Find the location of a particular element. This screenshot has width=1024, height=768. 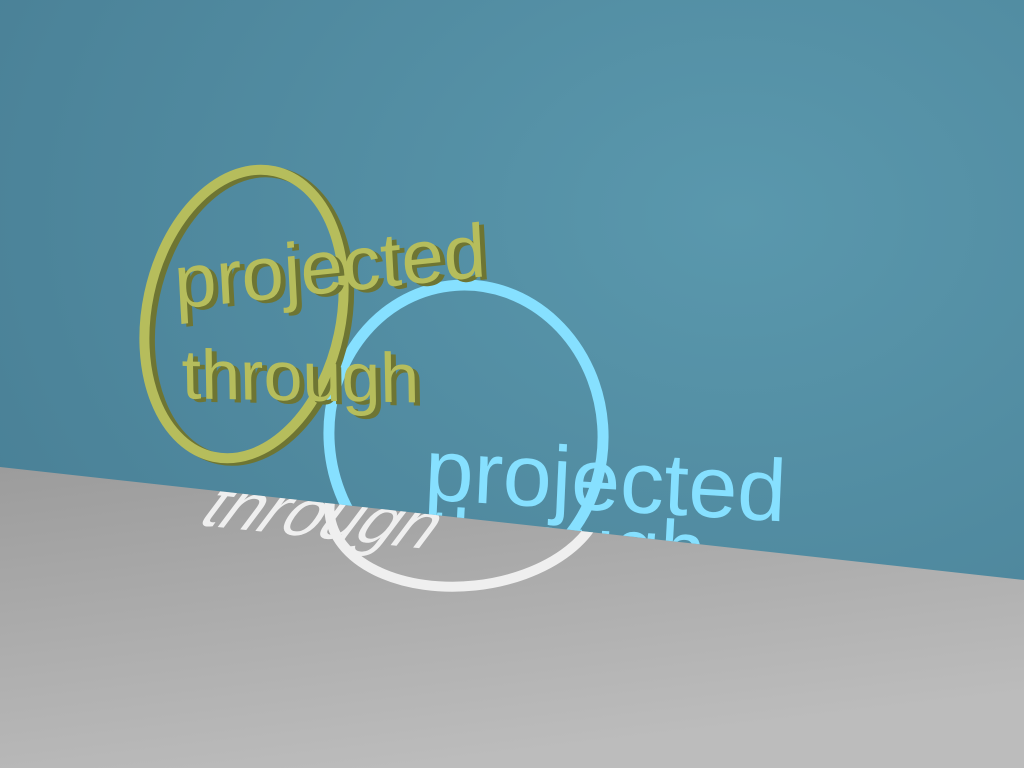

object-text-line2: through is located at coordinates (300, 376).